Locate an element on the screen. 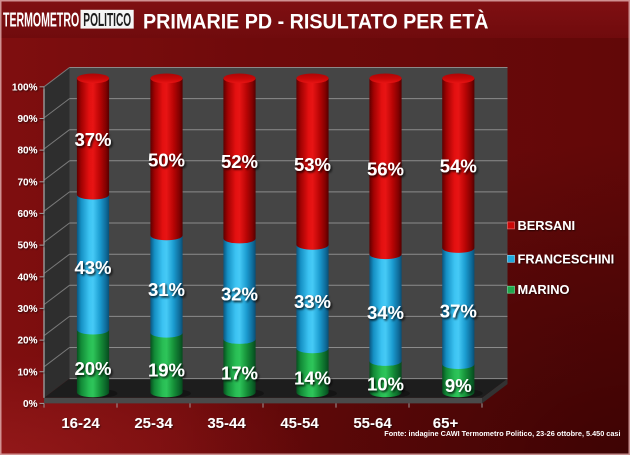  svg-text: 33% is located at coordinates (312, 301).